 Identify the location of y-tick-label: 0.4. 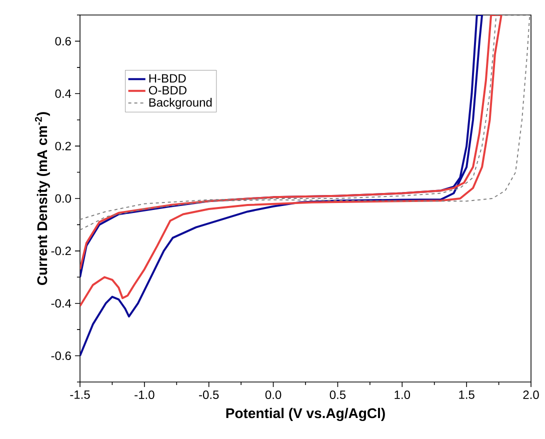
(63, 93).